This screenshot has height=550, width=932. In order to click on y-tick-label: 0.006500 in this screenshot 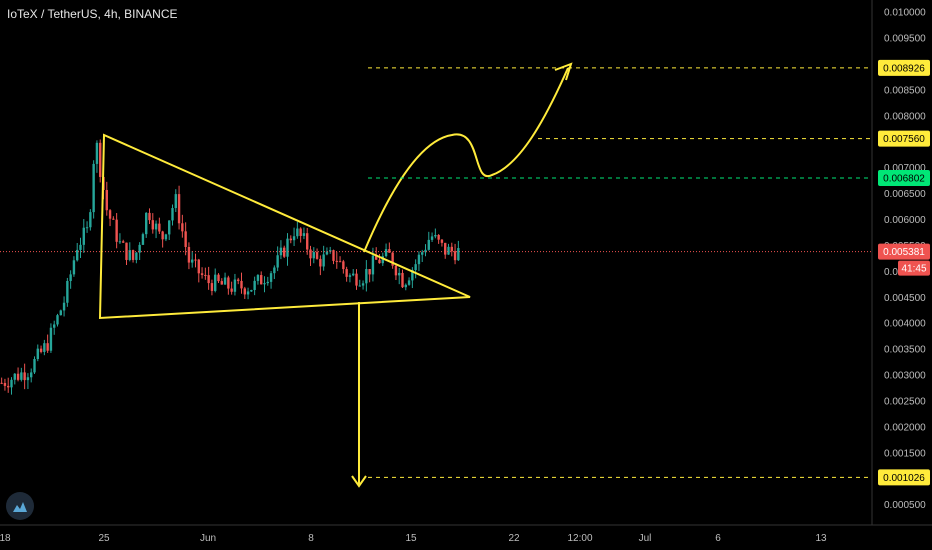, I will do `click(905, 194)`.